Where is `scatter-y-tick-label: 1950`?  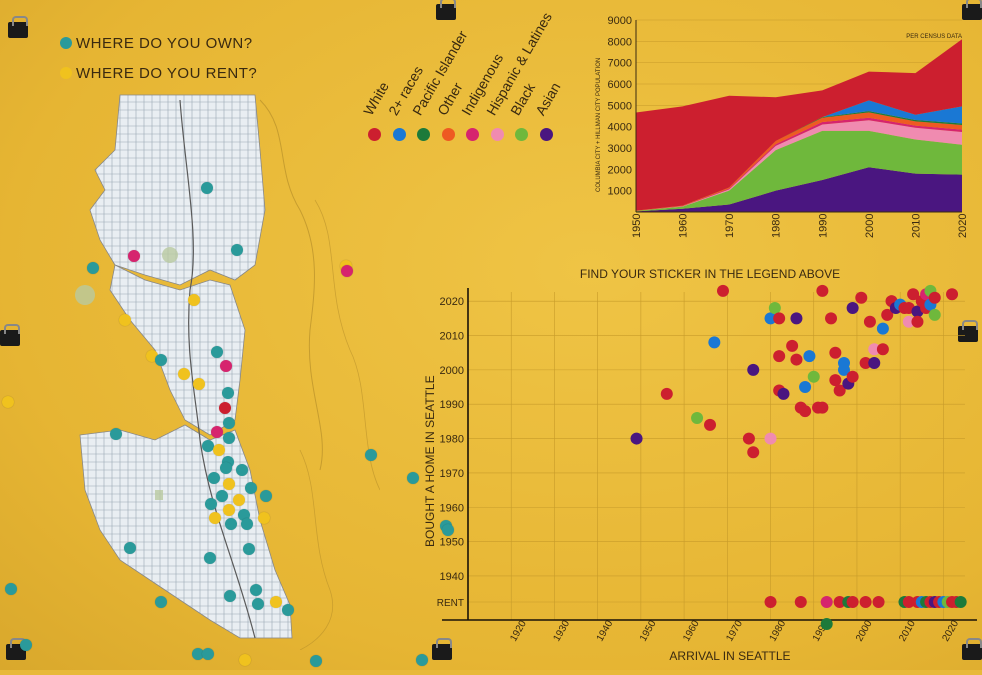
scatter-y-tick-label: 1950 is located at coordinates (452, 543).